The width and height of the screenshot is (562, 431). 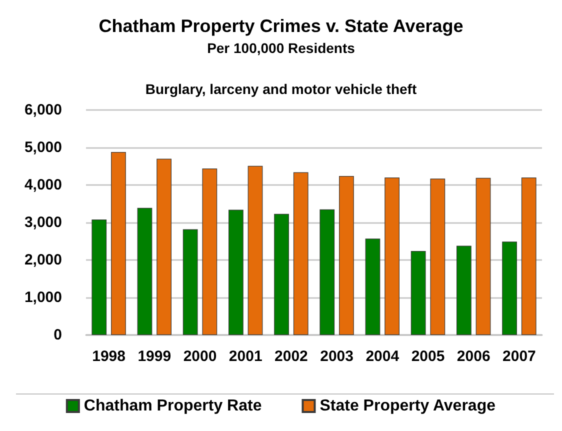 I want to click on x-tick-label: 2001, so click(x=245, y=356).